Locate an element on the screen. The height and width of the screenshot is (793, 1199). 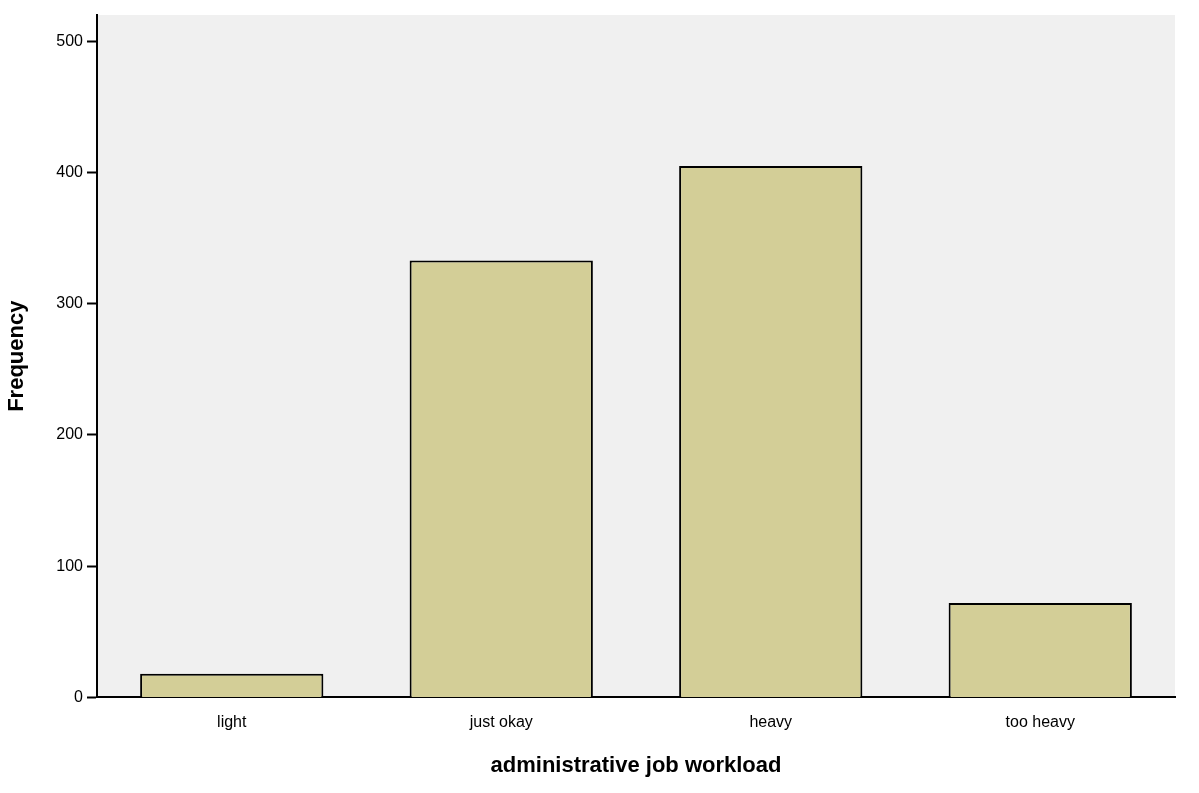
x-tick-label: light is located at coordinates (232, 722).